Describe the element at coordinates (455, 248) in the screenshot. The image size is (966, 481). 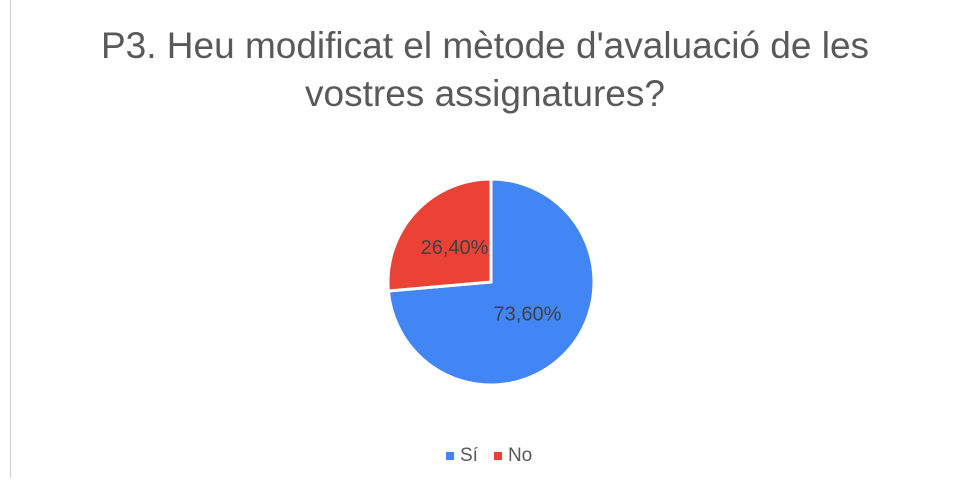
I see `data-label: 26,40%` at that location.